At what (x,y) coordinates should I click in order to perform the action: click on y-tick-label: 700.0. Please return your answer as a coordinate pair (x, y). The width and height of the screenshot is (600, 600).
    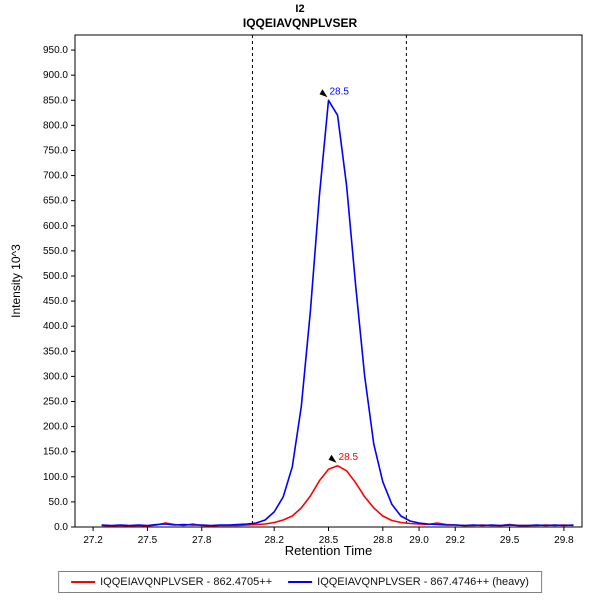
    Looking at the image, I should click on (55, 176).